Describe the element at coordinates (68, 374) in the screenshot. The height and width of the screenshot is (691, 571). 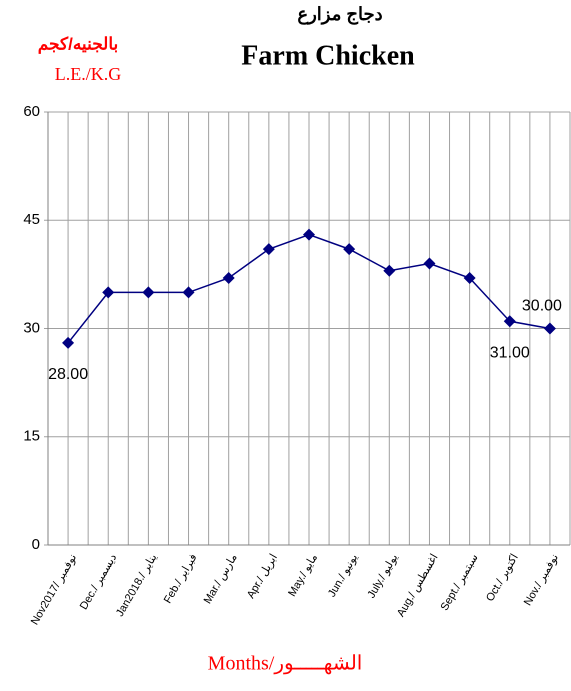
I see `data-label: 28.00` at that location.